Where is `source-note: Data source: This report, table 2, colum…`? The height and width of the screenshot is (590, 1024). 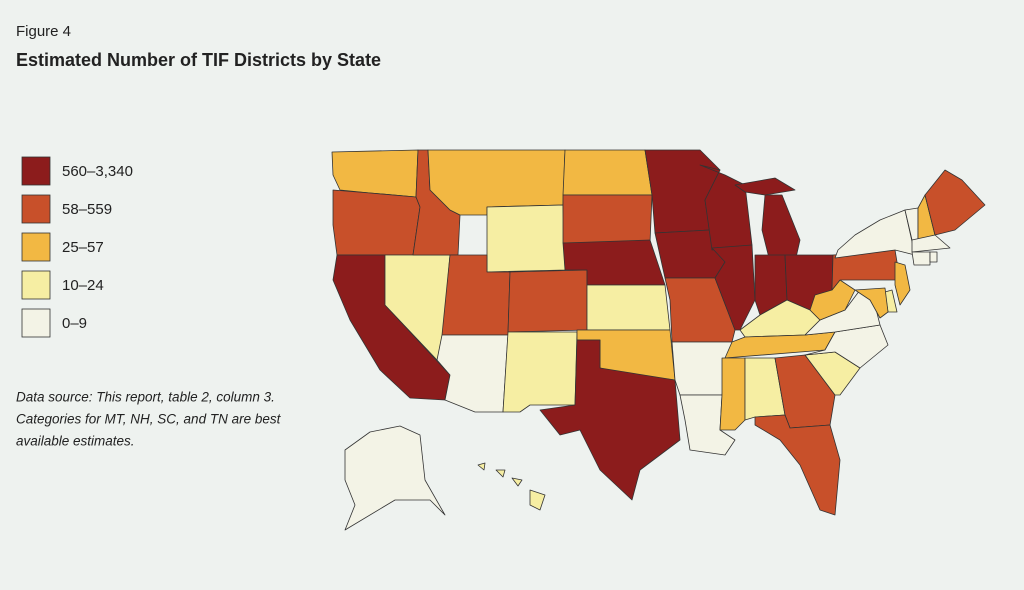 source-note: Data source: This report, table 2, colum… is located at coordinates (145, 397).